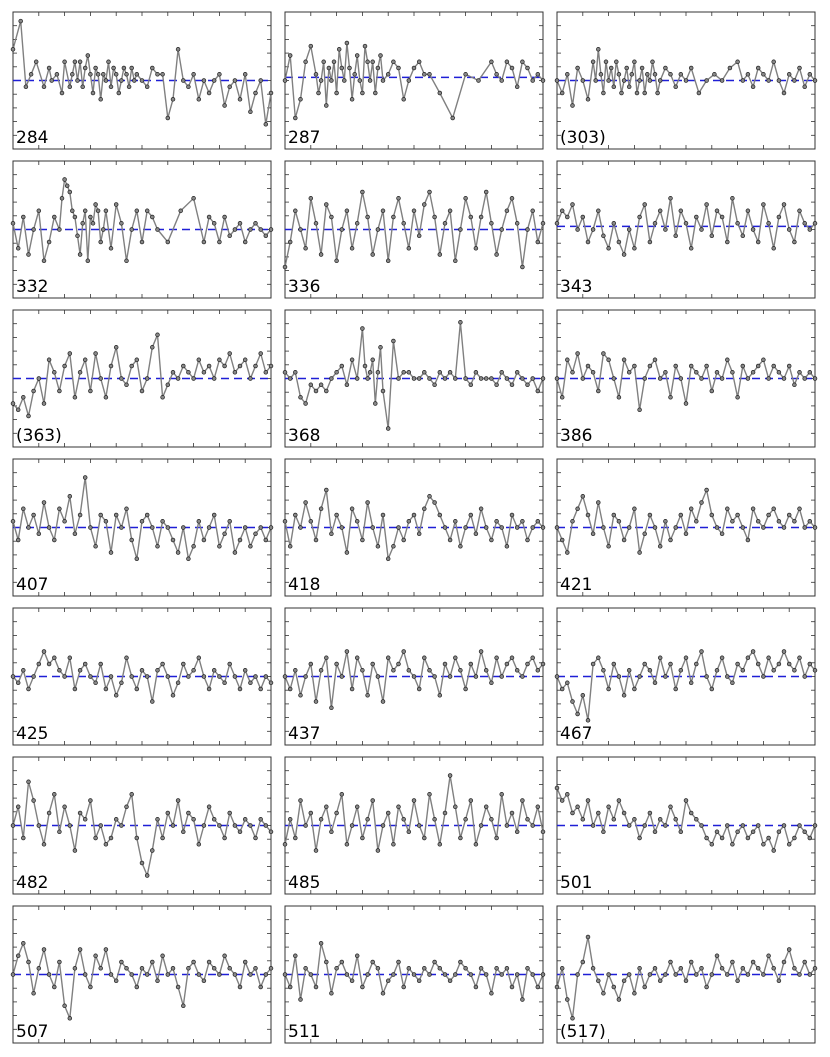 This screenshot has width=830, height=1057. What do you see at coordinates (414, 229) in the screenshot?
I see `panel: 336` at bounding box center [414, 229].